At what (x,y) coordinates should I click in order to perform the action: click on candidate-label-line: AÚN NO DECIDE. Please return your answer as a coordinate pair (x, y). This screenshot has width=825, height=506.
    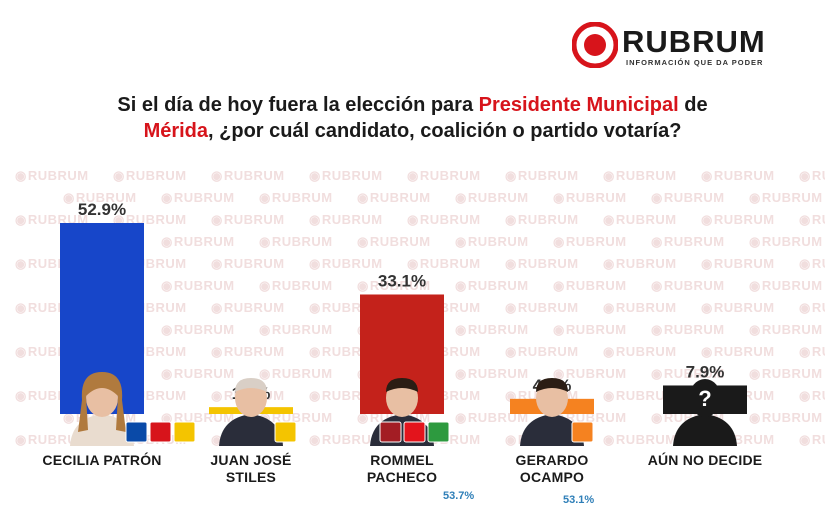
    Looking at the image, I should click on (705, 460).